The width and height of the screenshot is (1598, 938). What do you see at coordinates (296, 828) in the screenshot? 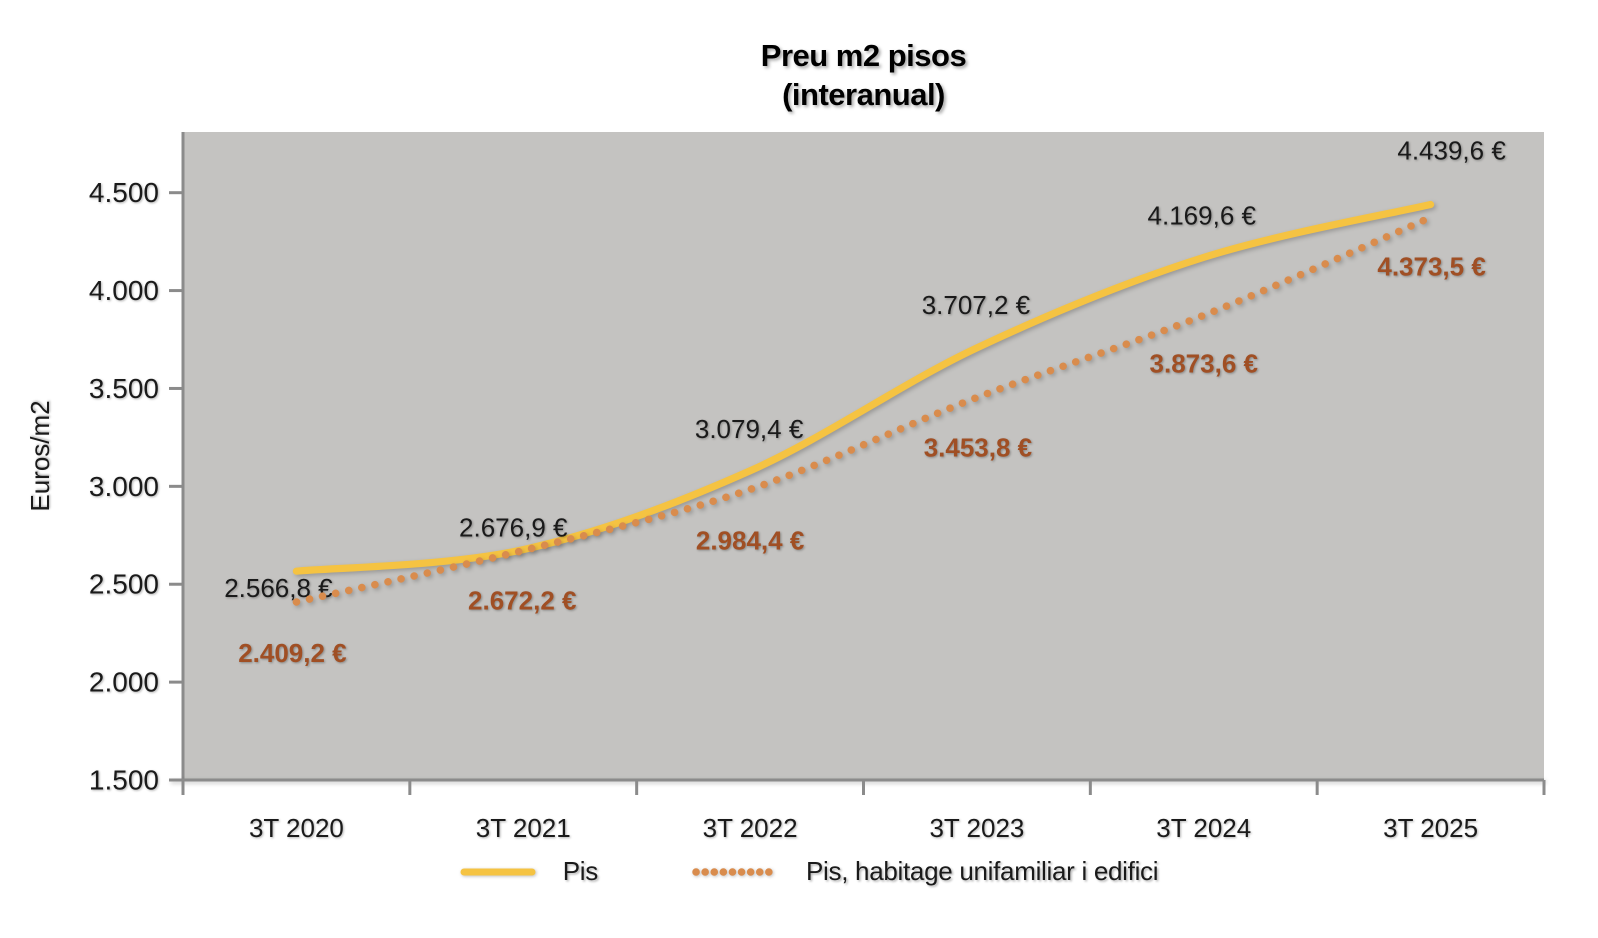
I see `x-tick-label: 3T 2020` at bounding box center [296, 828].